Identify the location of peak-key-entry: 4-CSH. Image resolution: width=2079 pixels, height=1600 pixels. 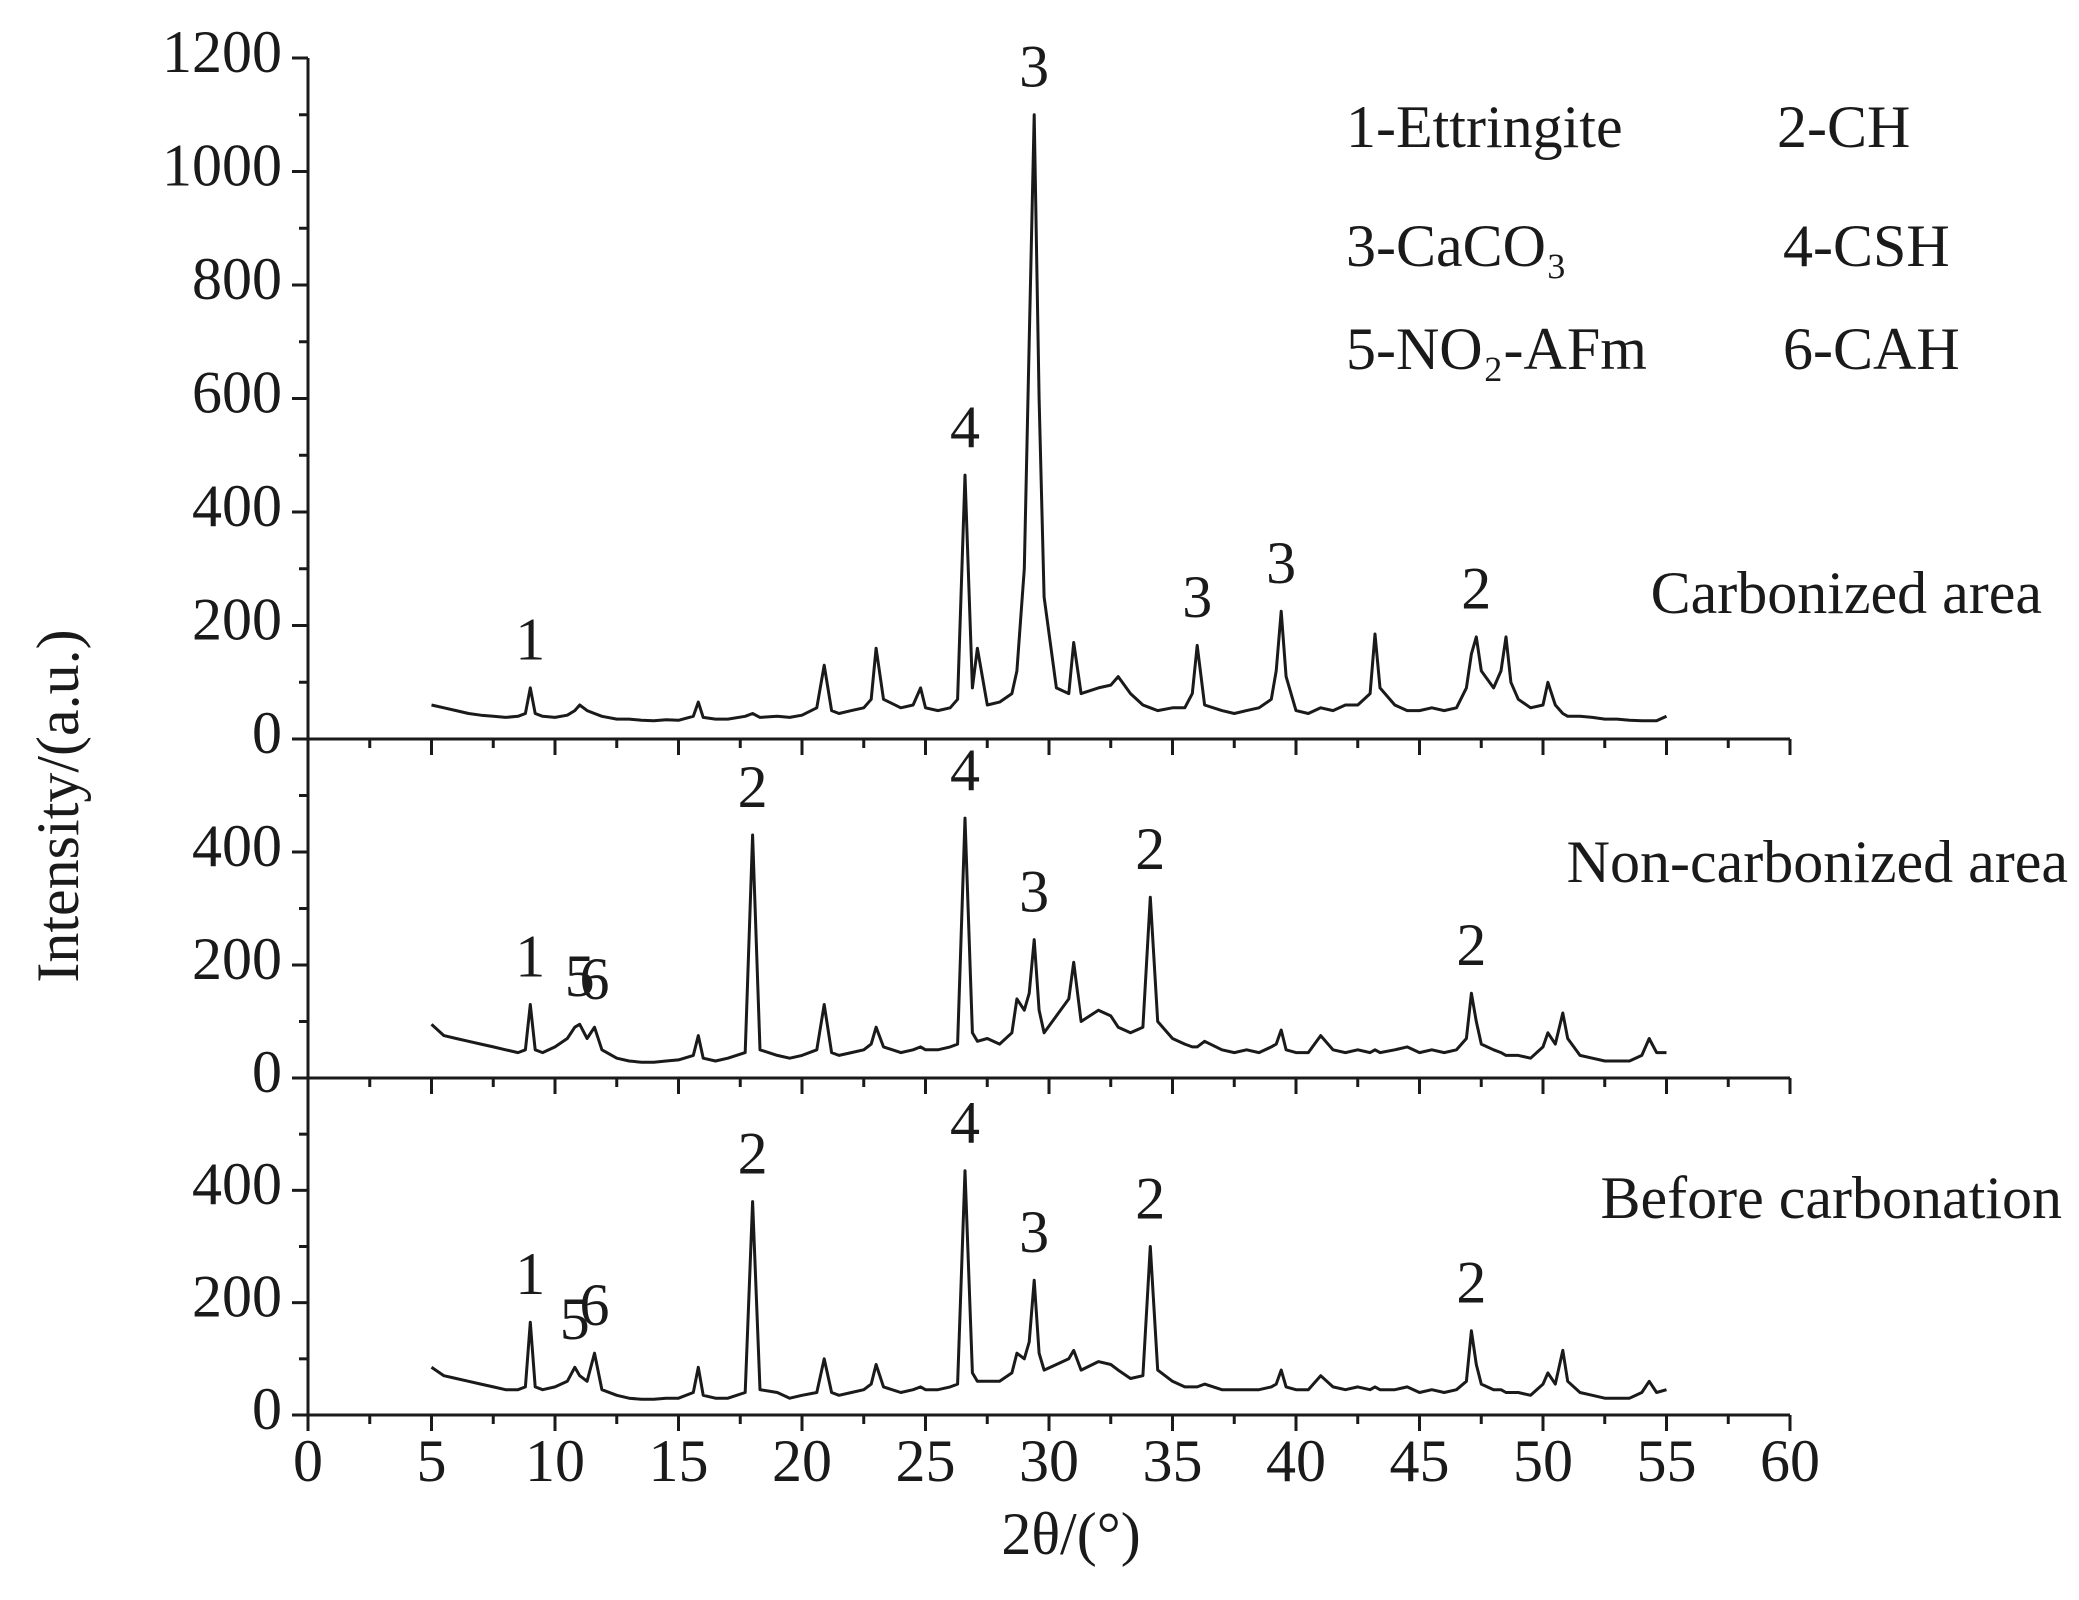
(1866, 246).